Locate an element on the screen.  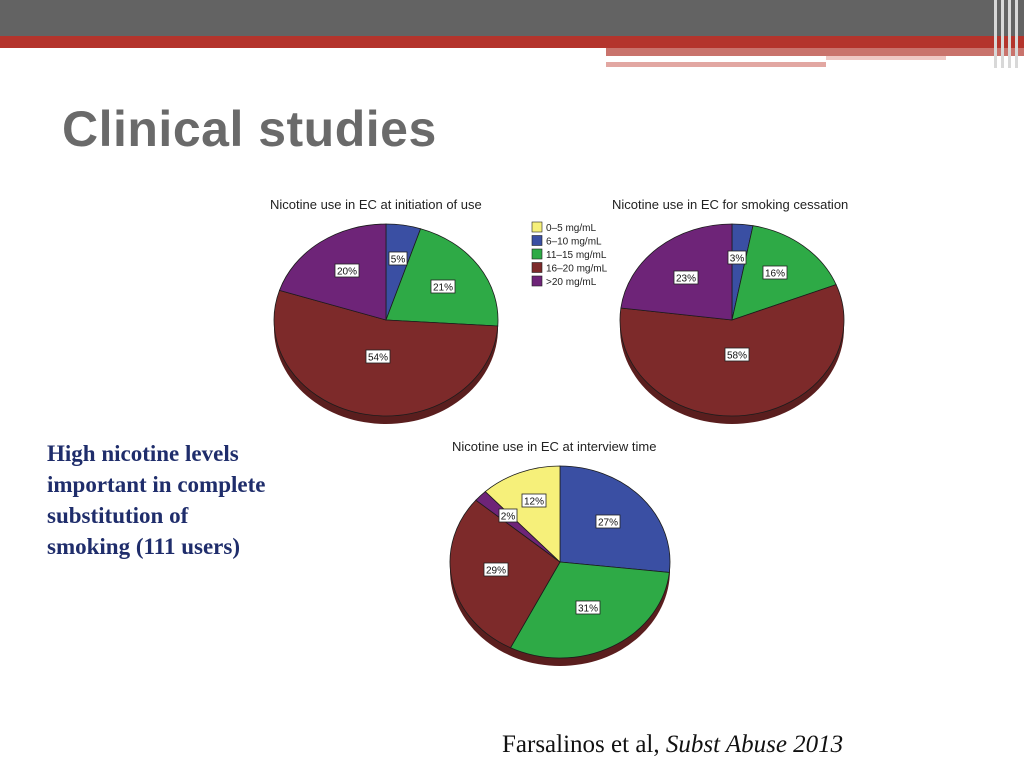
citation-authors: Farsalinos et al, is located at coordinates (584, 744).